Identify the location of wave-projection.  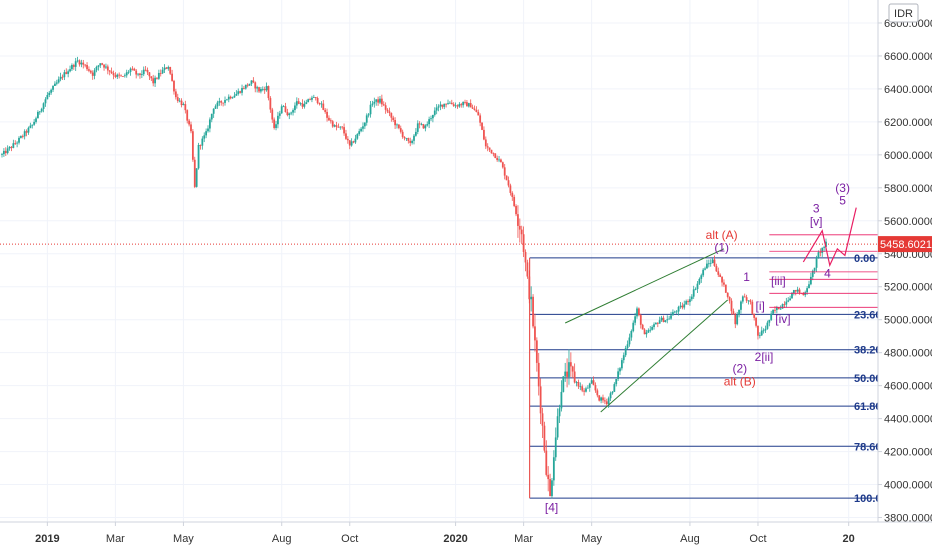
(829, 237).